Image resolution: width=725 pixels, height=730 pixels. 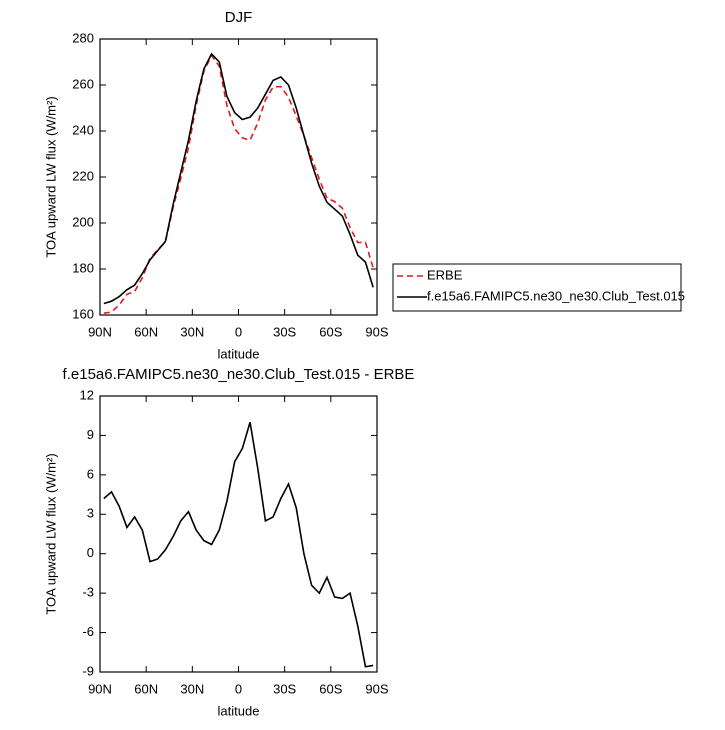 What do you see at coordinates (83, 175) in the screenshot?
I see `y-tick-label: 220` at bounding box center [83, 175].